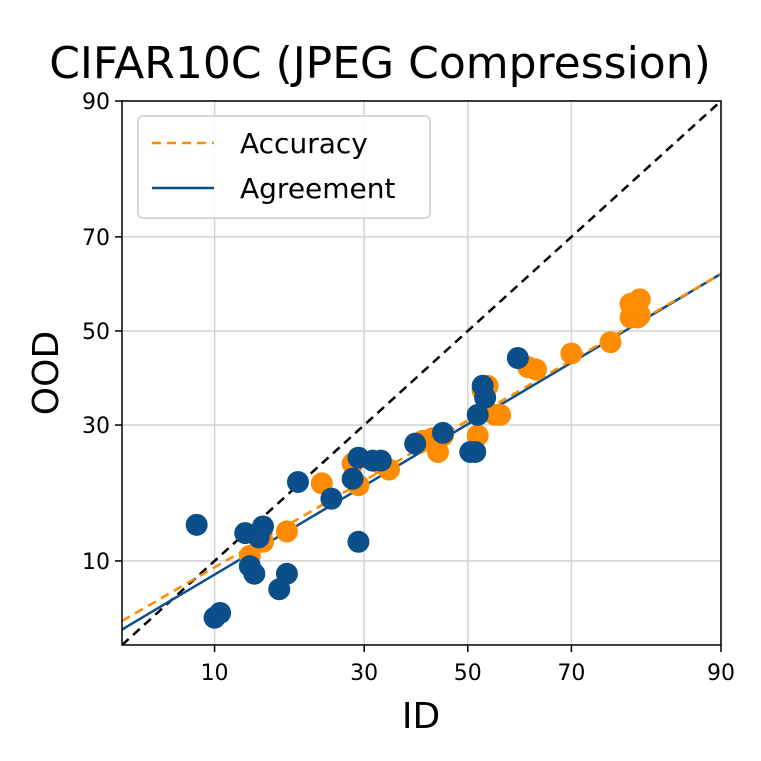 The width and height of the screenshot is (761, 761). I want to click on x-ticks: 10 30 50 70 90, so click(468, 665).